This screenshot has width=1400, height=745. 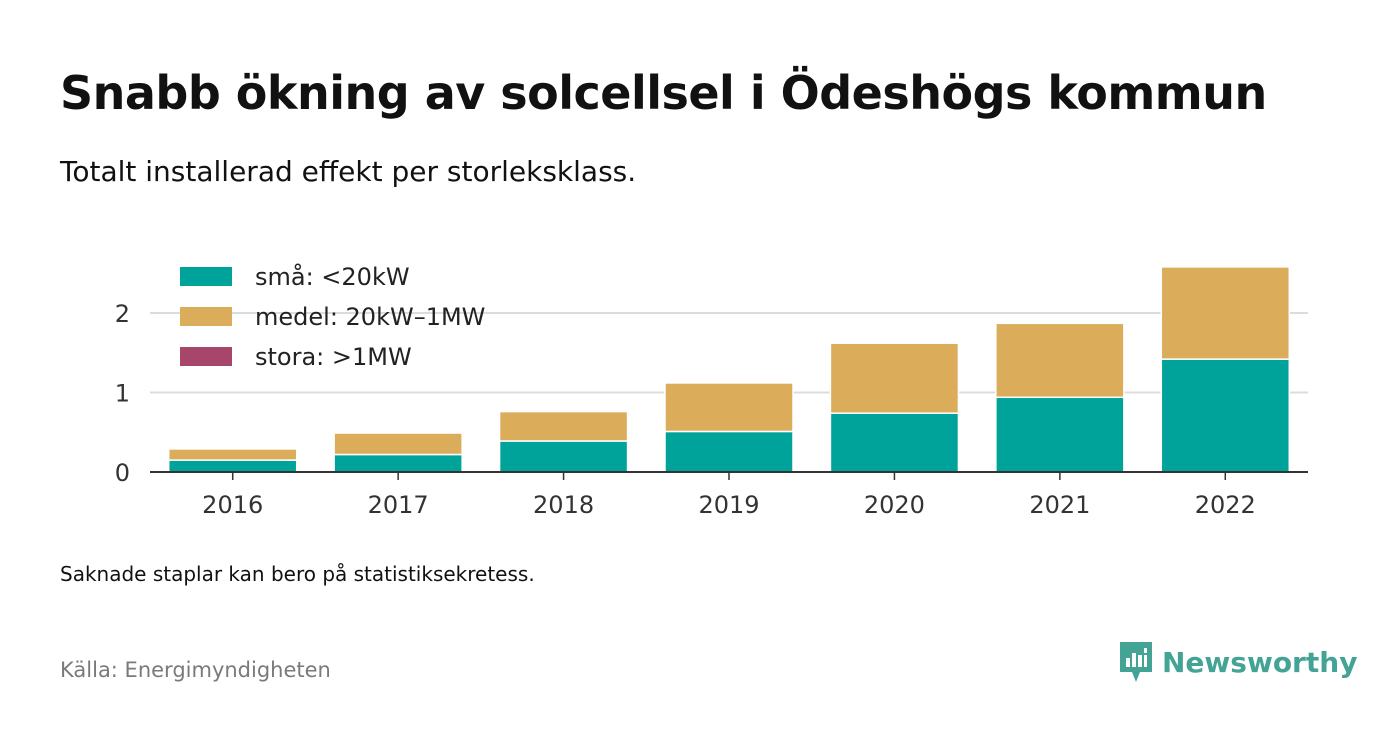 I want to click on legend: små: <20kW medel: 20kW–1MW stora: >1MW, so click(x=332, y=316).